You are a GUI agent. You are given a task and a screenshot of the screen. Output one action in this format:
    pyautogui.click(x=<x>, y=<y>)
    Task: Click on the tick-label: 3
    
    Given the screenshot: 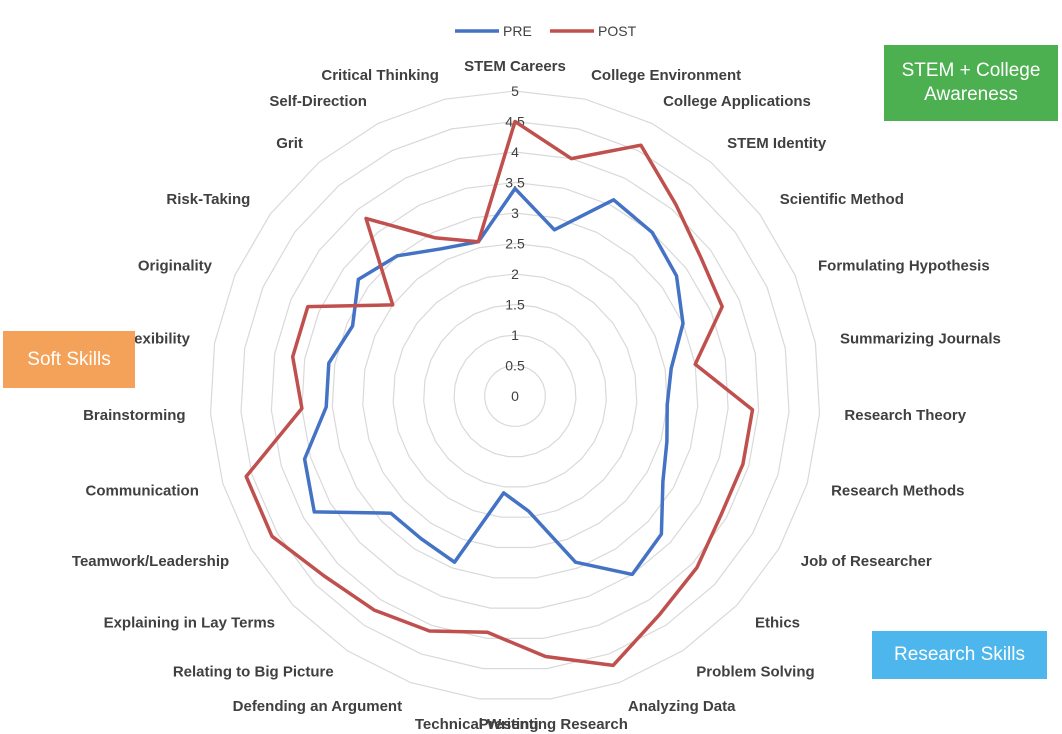 What is the action you would take?
    pyautogui.click(x=515, y=213)
    